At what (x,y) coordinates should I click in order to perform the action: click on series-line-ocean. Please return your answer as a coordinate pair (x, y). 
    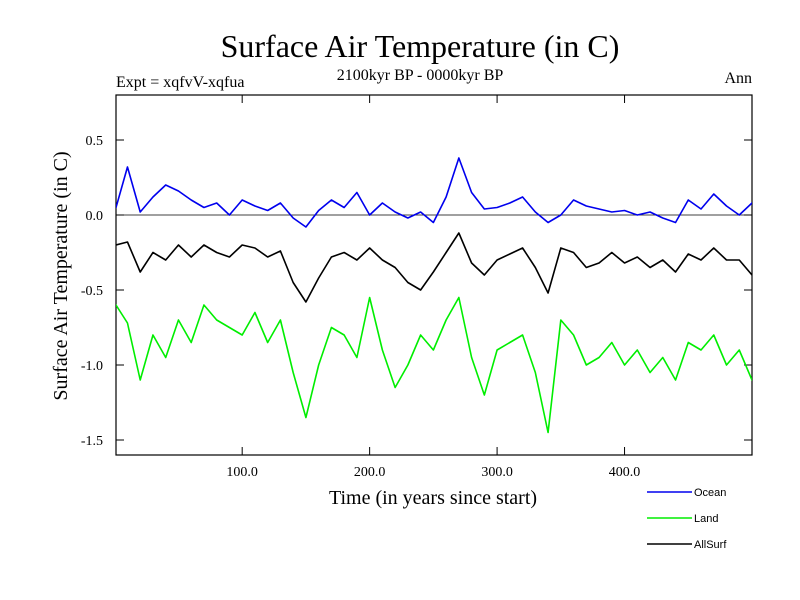
    Looking at the image, I should click on (434, 192).